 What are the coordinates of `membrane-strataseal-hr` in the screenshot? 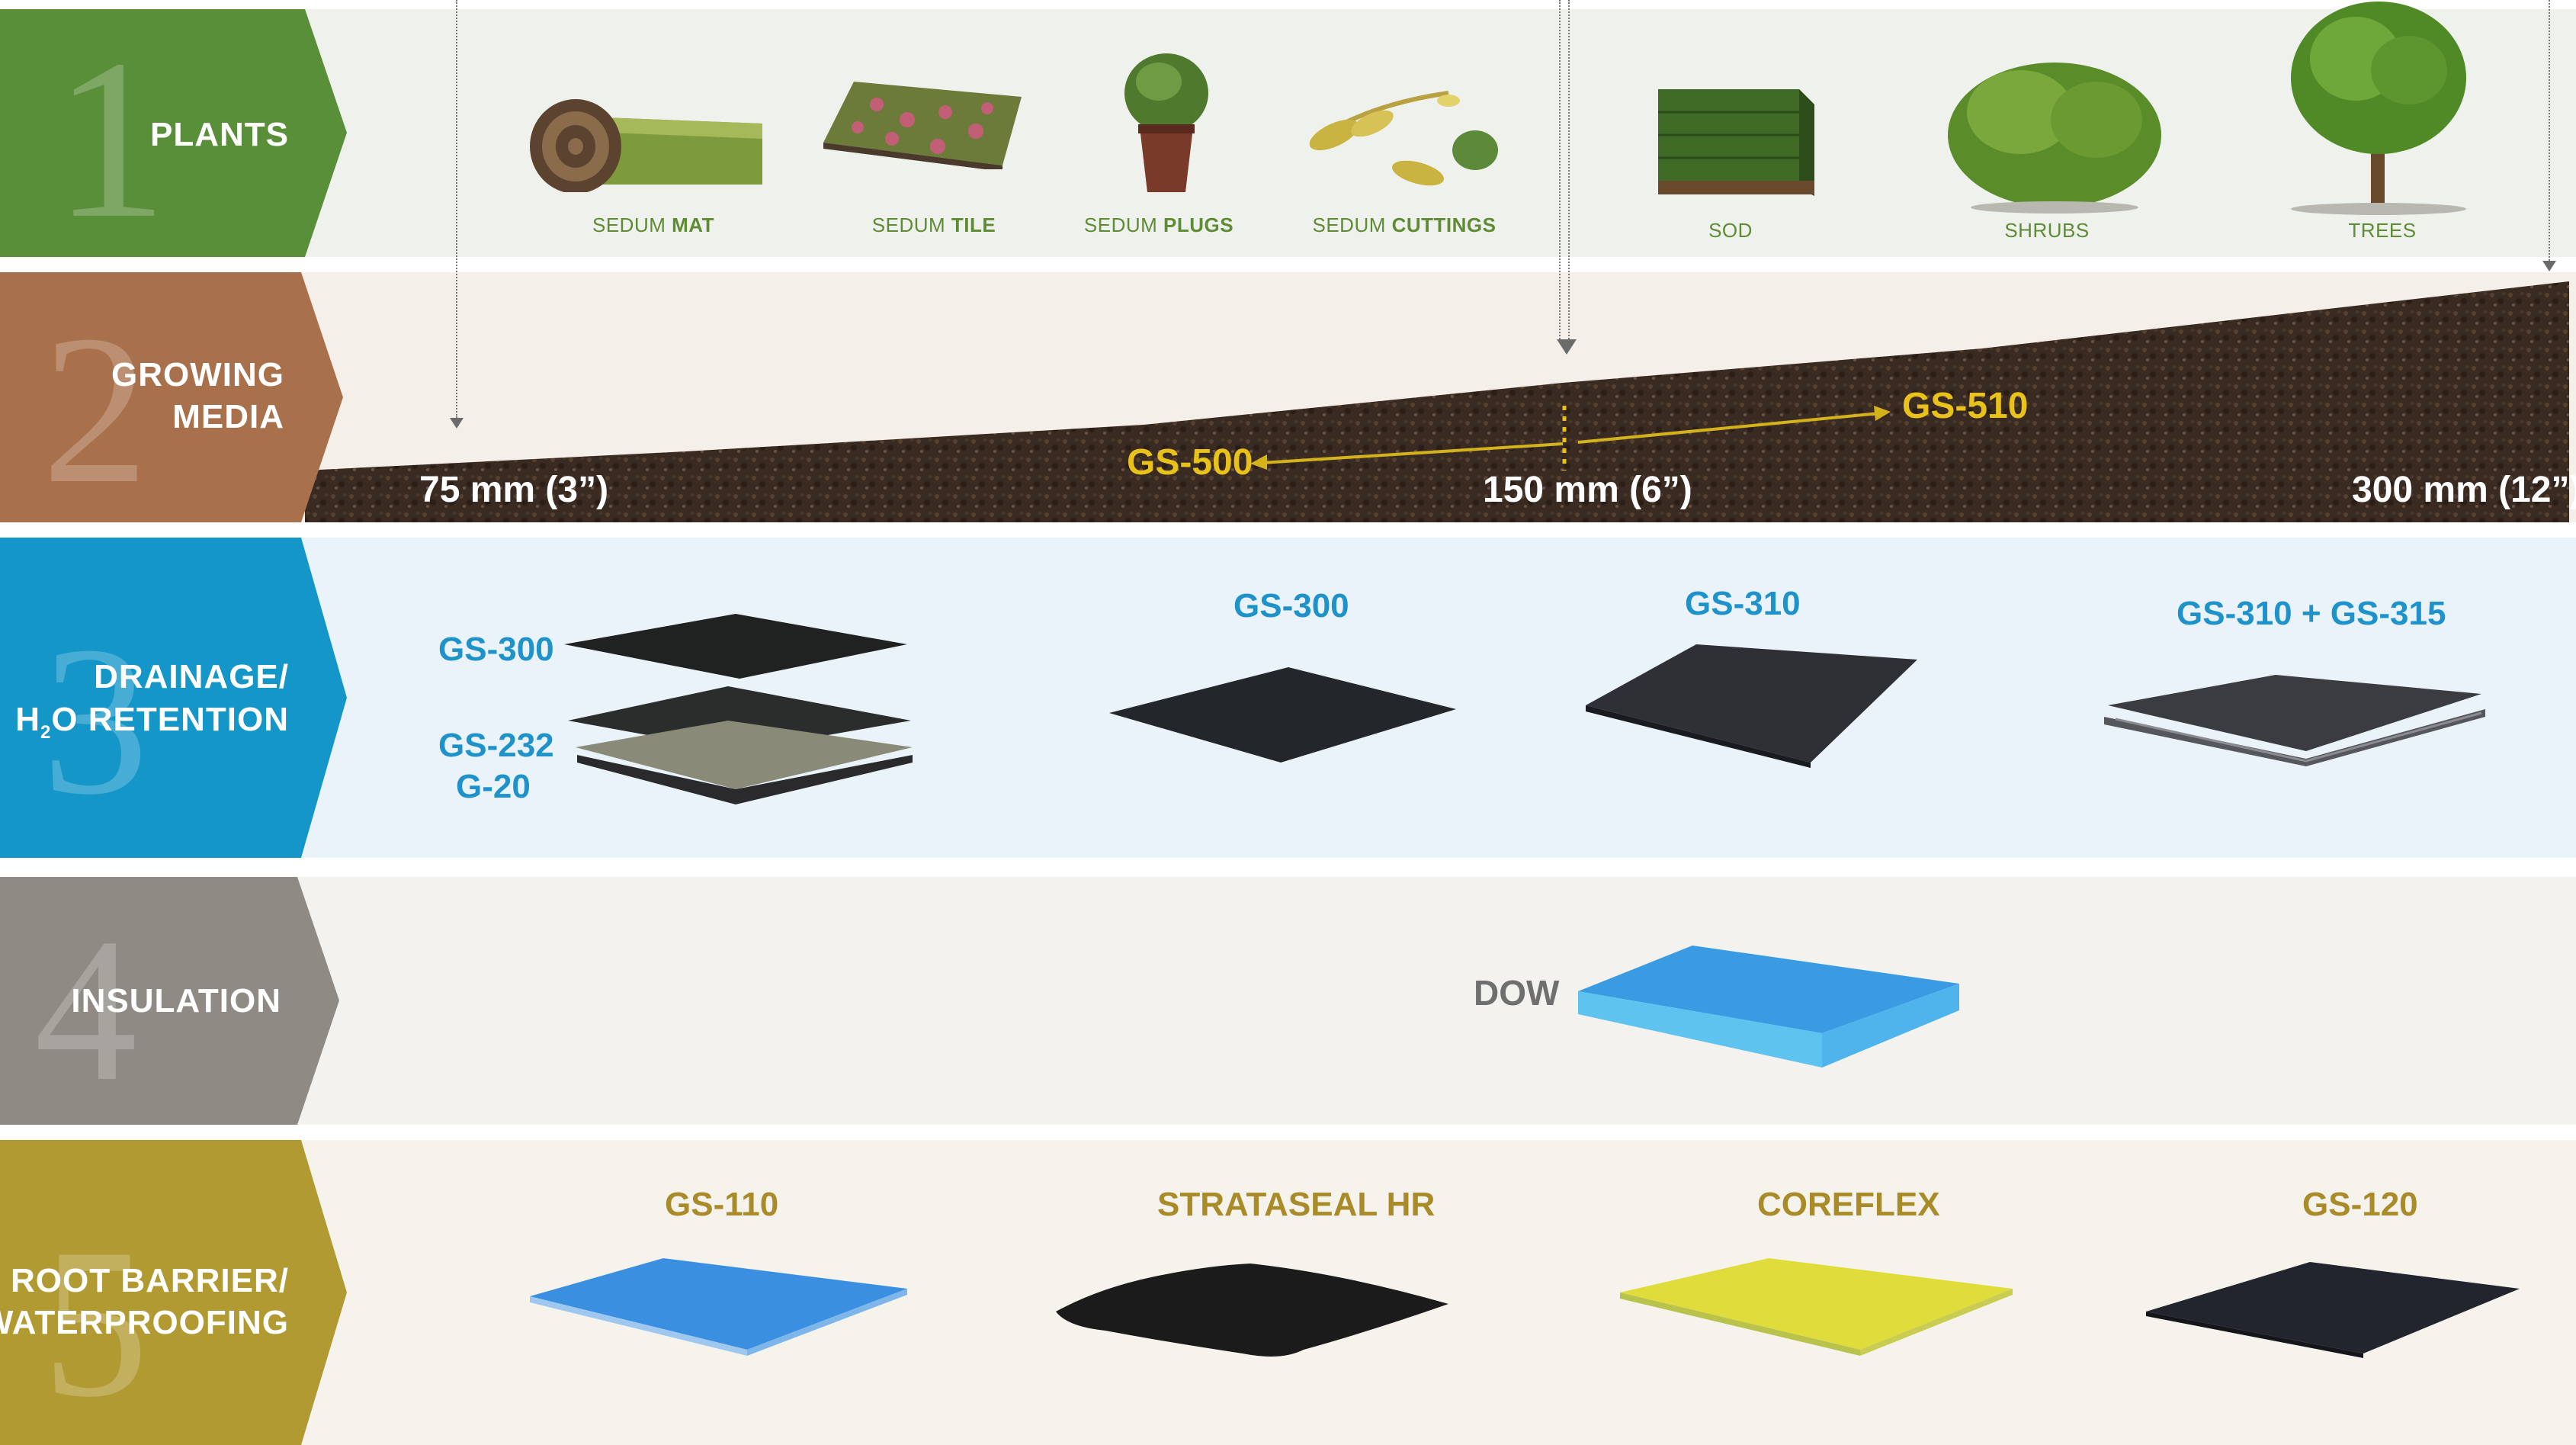 It's located at (1252, 1310).